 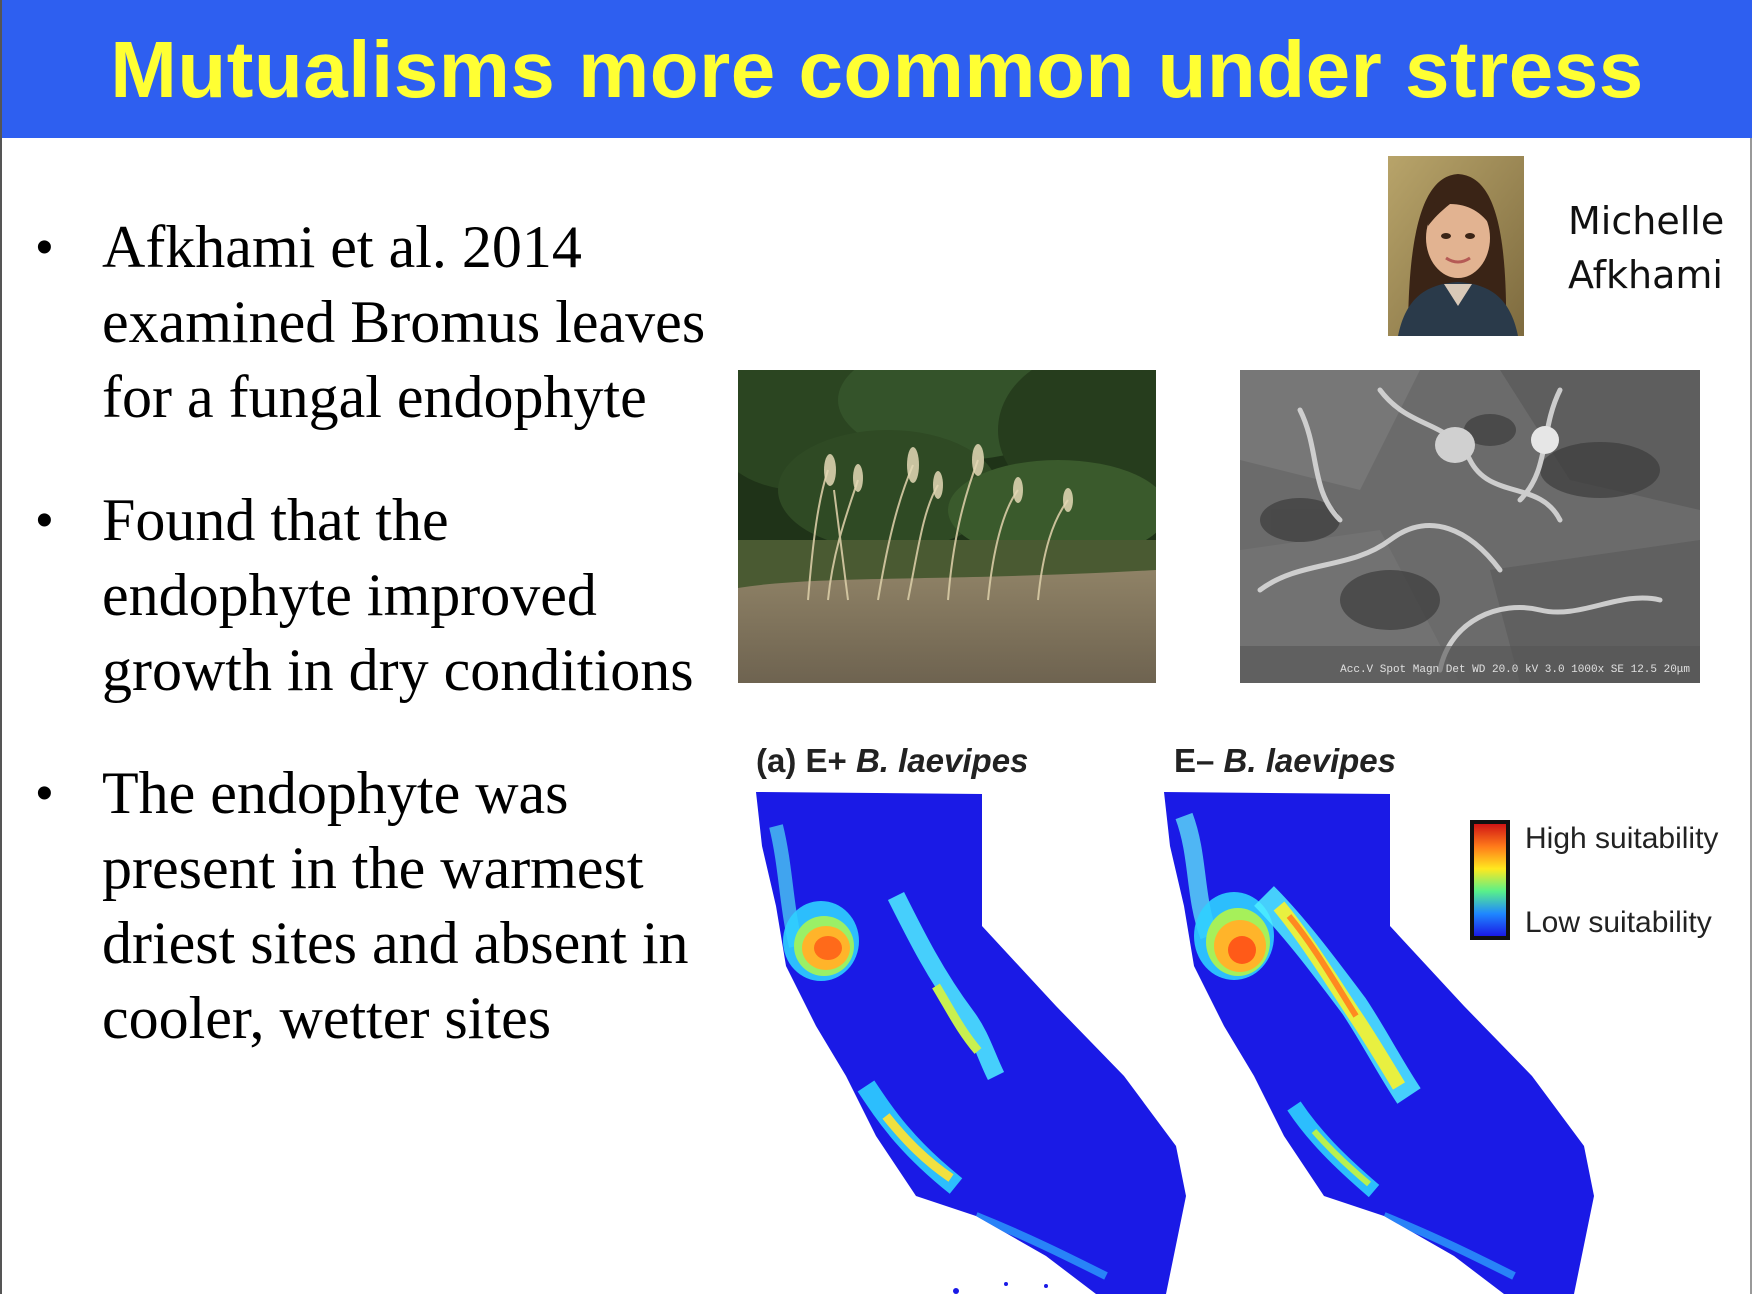 What do you see at coordinates (947, 526) in the screenshot?
I see `bromus-grass-photo` at bounding box center [947, 526].